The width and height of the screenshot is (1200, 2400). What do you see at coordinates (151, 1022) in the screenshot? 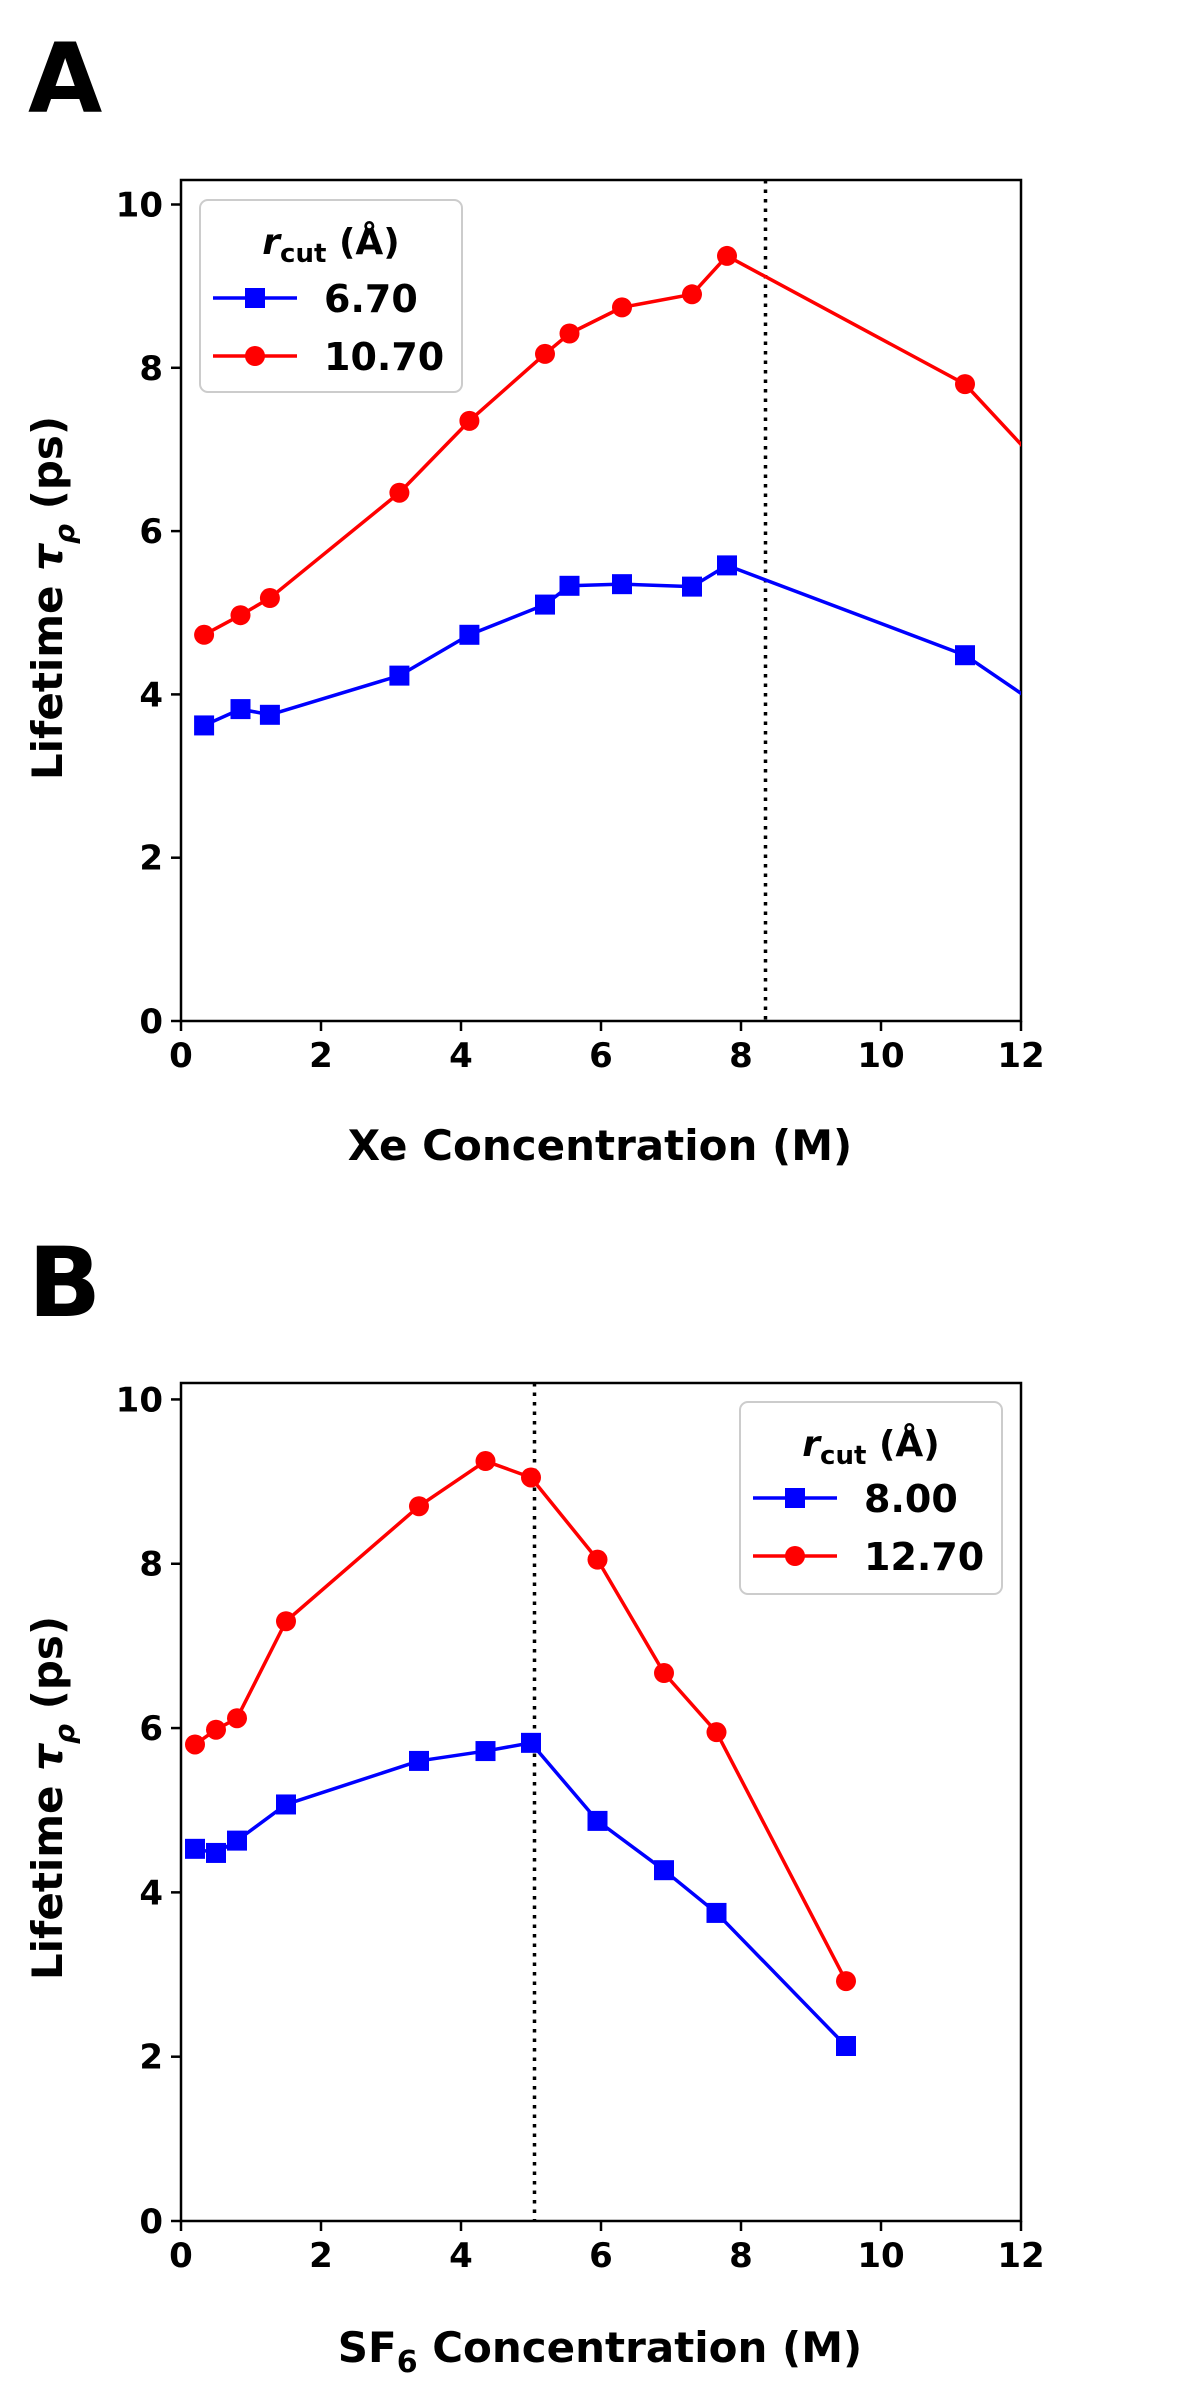
I see `panel-a-y-tick-label: 0` at bounding box center [151, 1022].